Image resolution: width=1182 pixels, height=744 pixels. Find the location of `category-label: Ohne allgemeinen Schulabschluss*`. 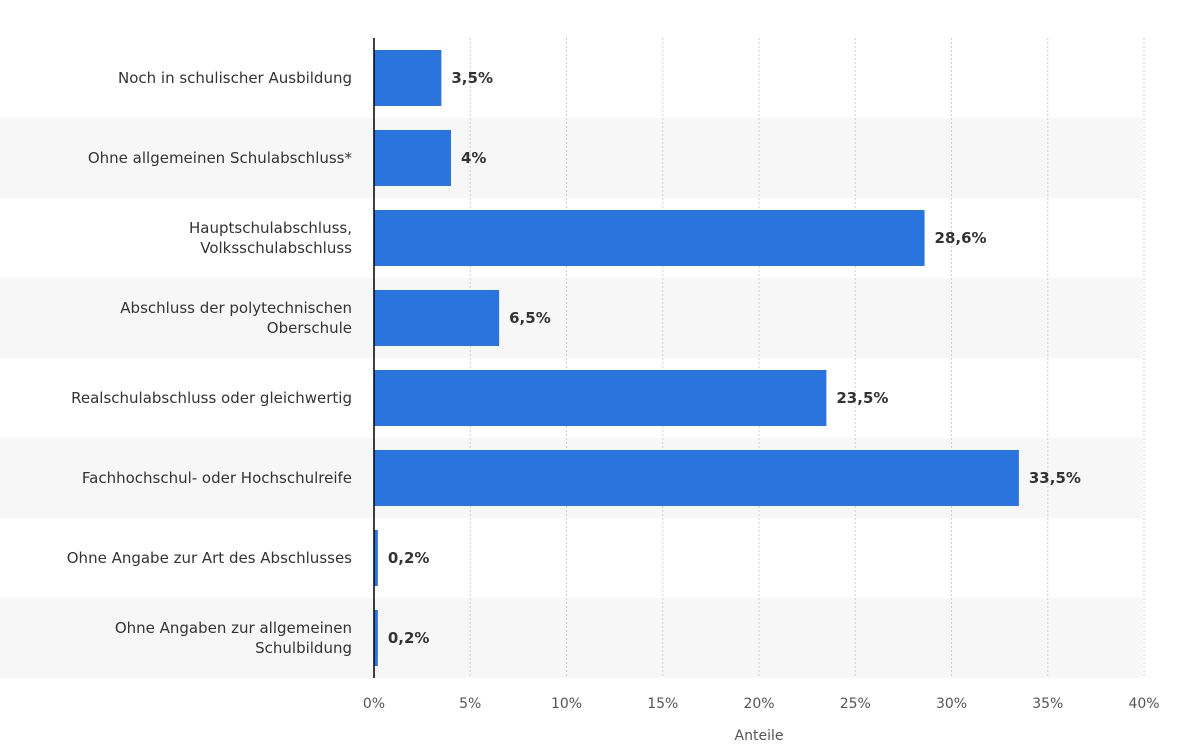

category-label: Ohne allgemeinen Schulabschluss* is located at coordinates (220, 158).